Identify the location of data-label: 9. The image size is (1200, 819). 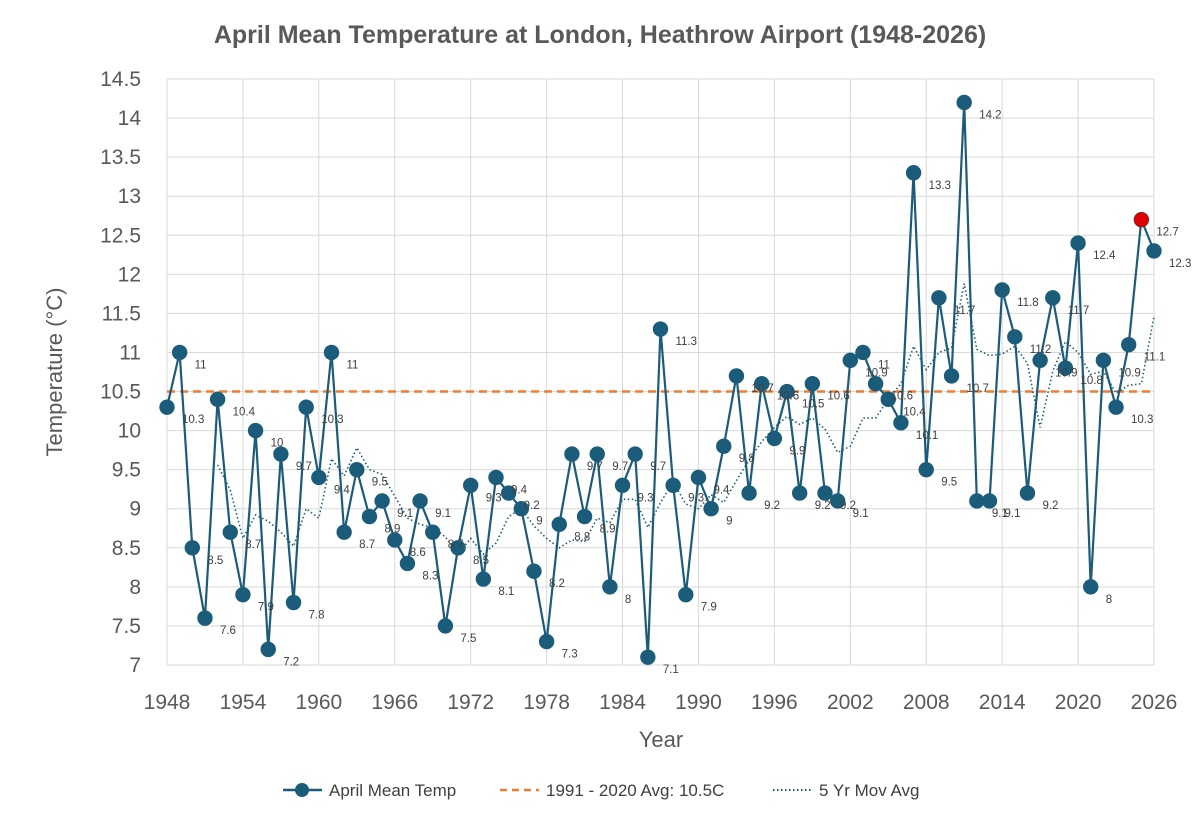
(539, 522).